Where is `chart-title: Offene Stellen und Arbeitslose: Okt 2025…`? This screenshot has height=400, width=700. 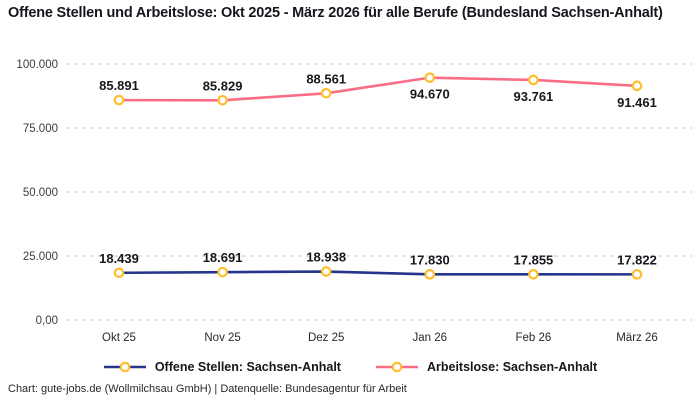 chart-title: Offene Stellen und Arbeitslose: Okt 2025… is located at coordinates (335, 13).